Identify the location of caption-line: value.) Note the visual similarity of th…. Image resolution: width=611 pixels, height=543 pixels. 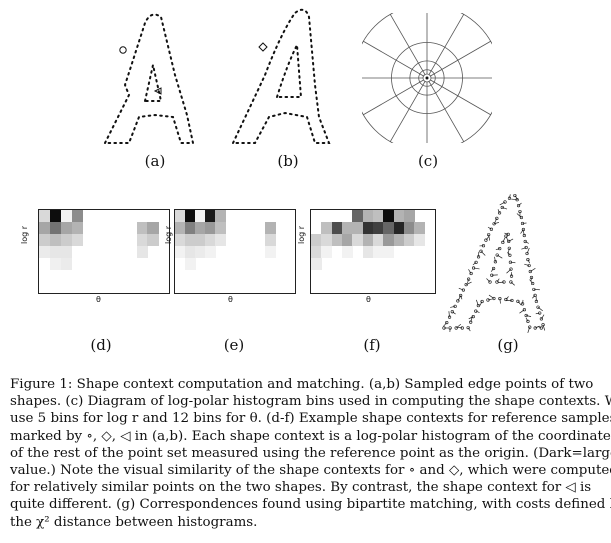
(310, 471).